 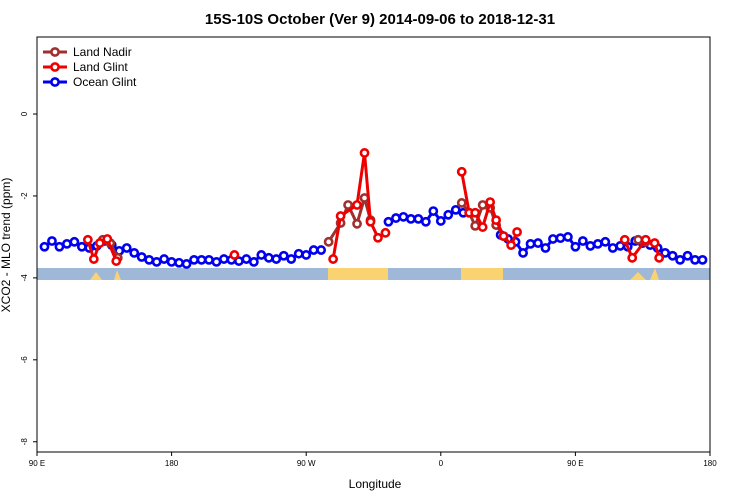 I want to click on y-tick-label: -2, so click(x=24, y=196).